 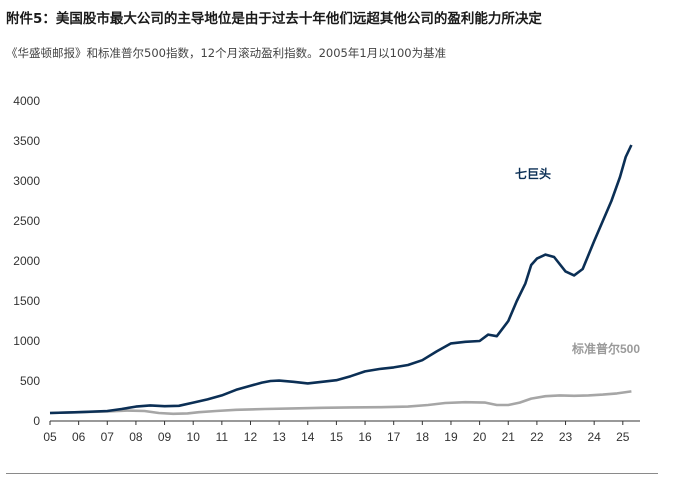 What do you see at coordinates (50, 437) in the screenshot?
I see `x-tick-label: 05` at bounding box center [50, 437].